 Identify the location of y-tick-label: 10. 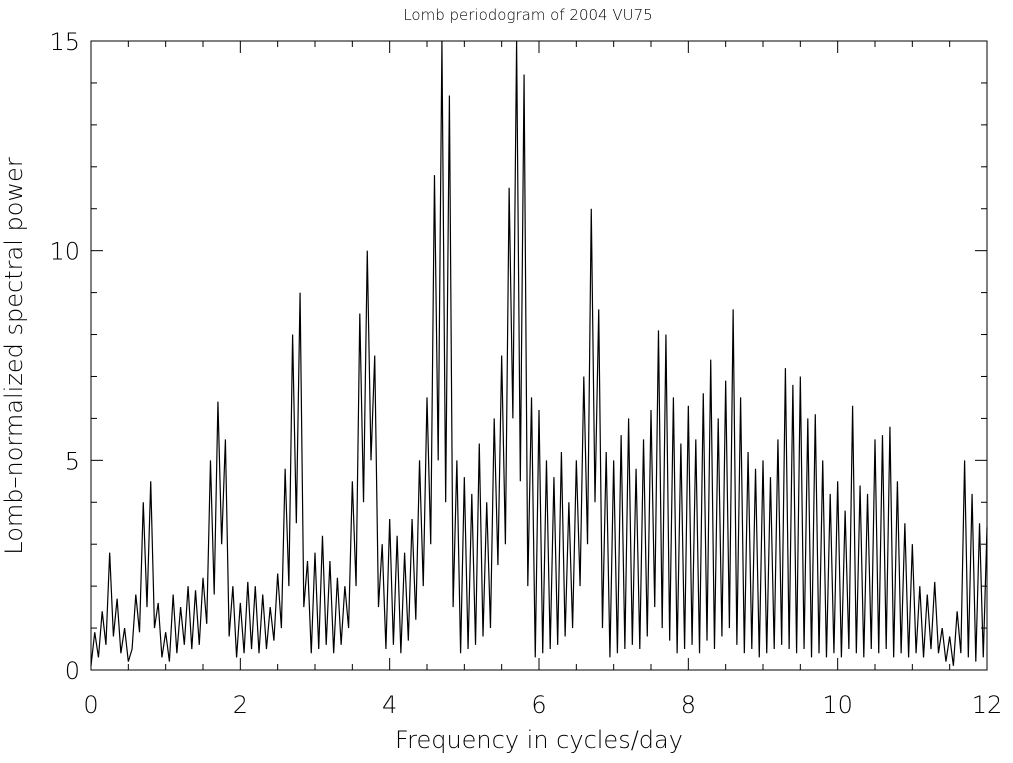
(64, 252).